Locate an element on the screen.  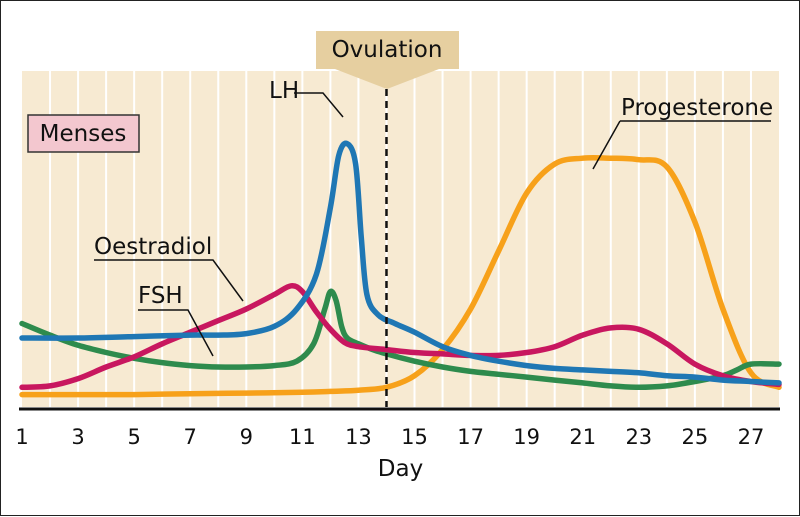
x-tick-label: 27 is located at coordinates (751, 437).